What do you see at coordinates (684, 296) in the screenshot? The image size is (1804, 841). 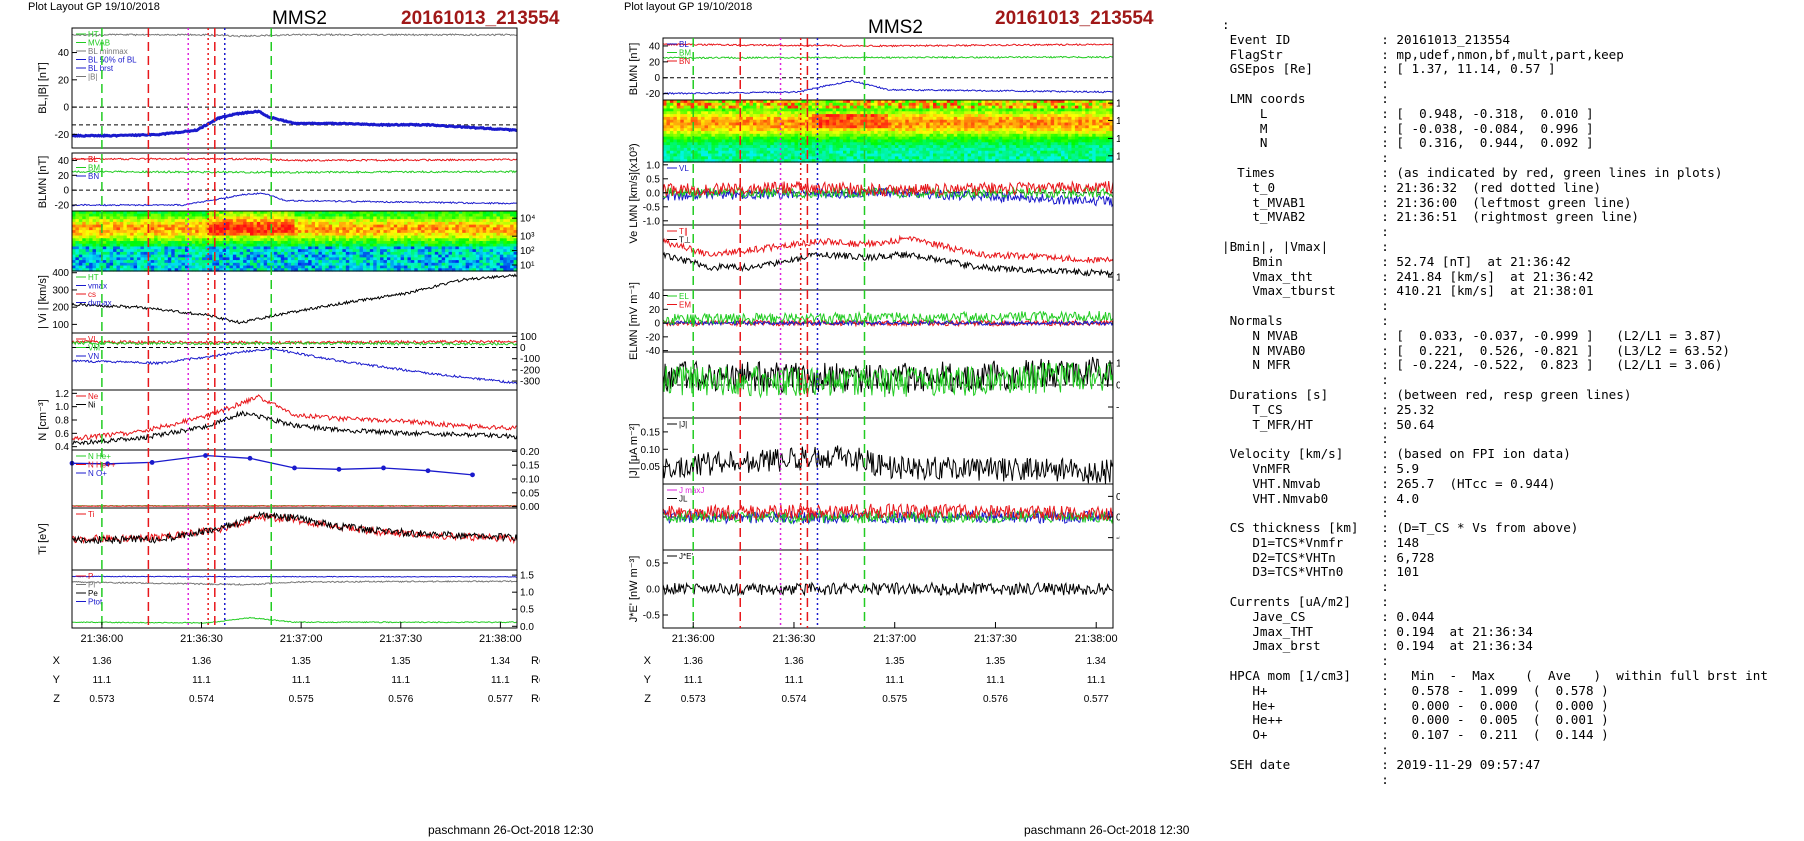 I see `legend-label: EL` at bounding box center [684, 296].